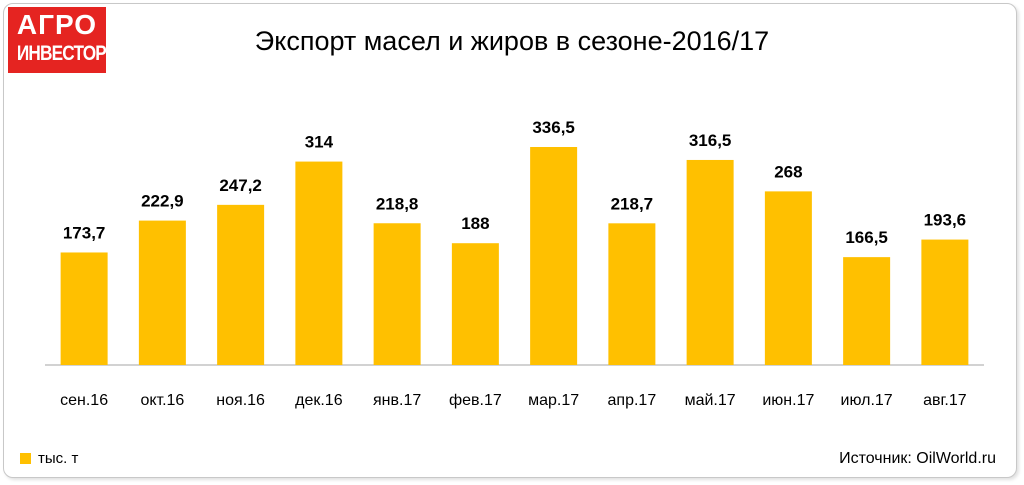  I want to click on data-label: 268, so click(788, 171).